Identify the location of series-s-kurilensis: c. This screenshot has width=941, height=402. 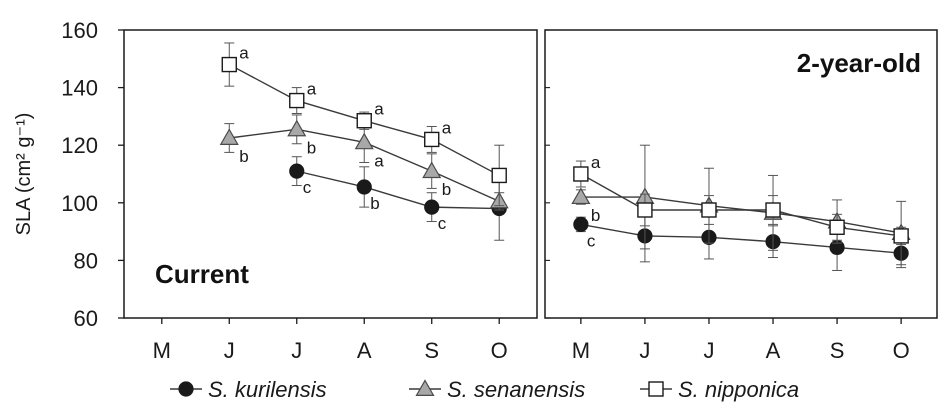
(741, 240).